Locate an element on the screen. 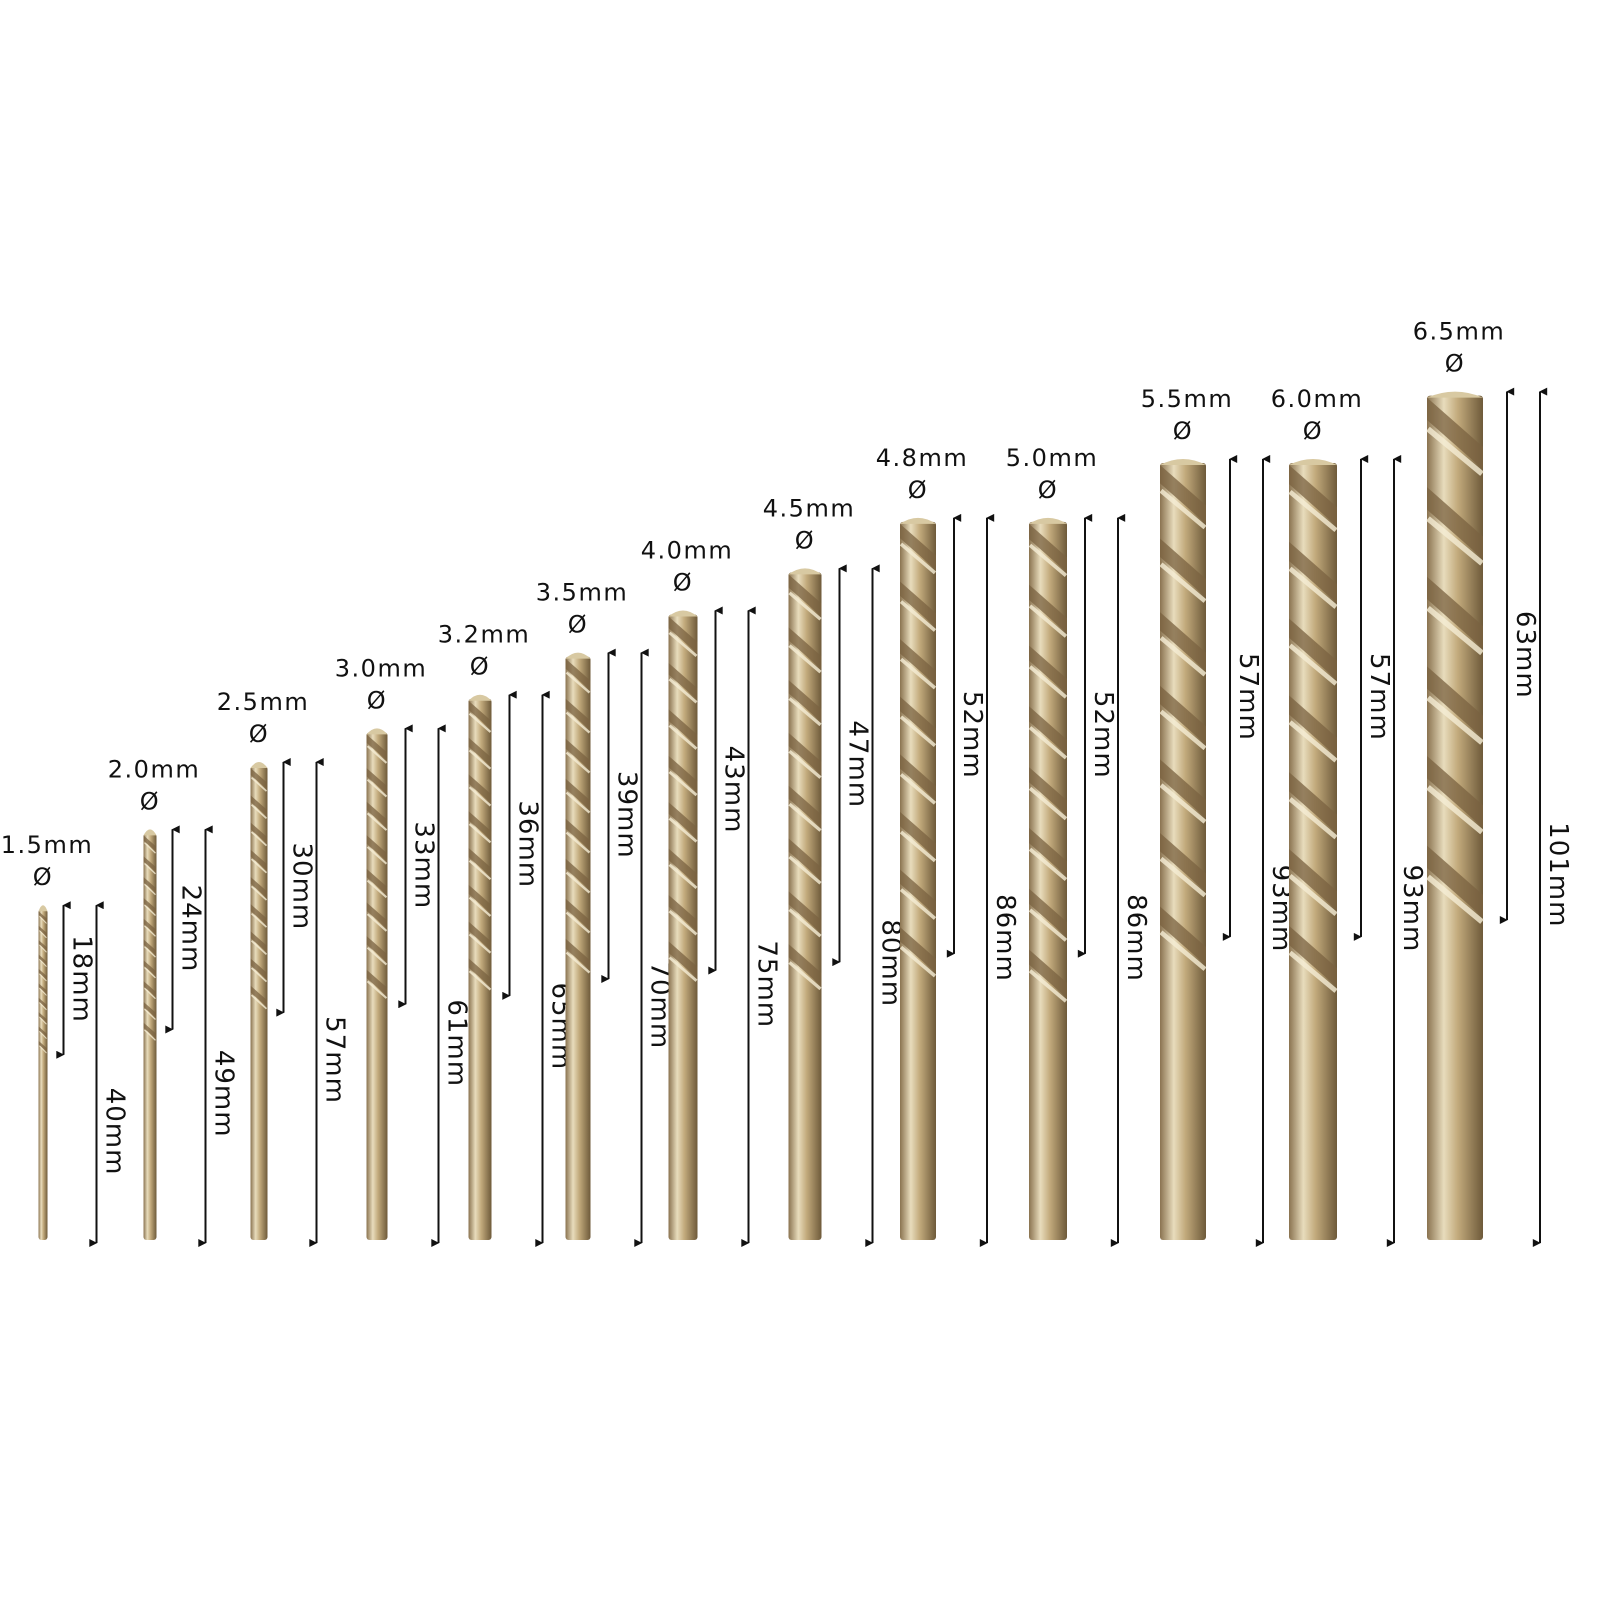 Image resolution: width=1600 pixels, height=1600 pixels. diameter-label: 6.0mm is located at coordinates (1317, 399).